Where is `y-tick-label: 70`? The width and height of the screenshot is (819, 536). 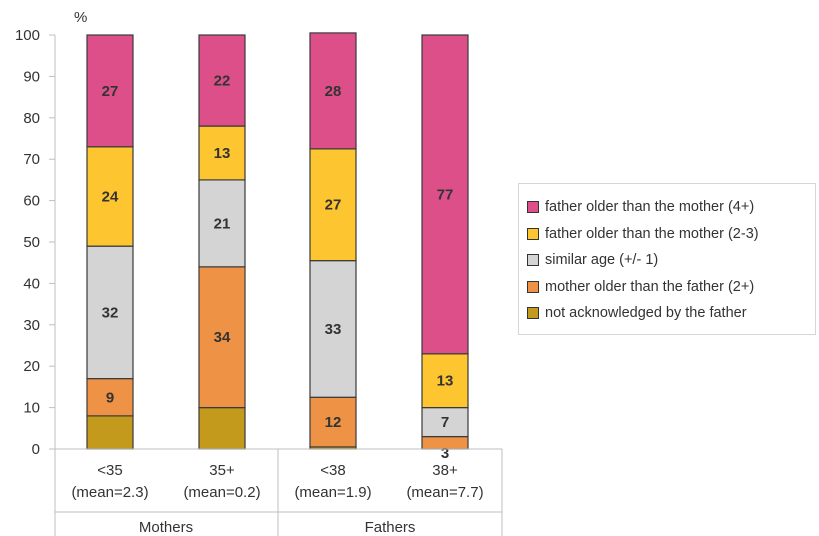 y-tick-label: 70 is located at coordinates (31, 159).